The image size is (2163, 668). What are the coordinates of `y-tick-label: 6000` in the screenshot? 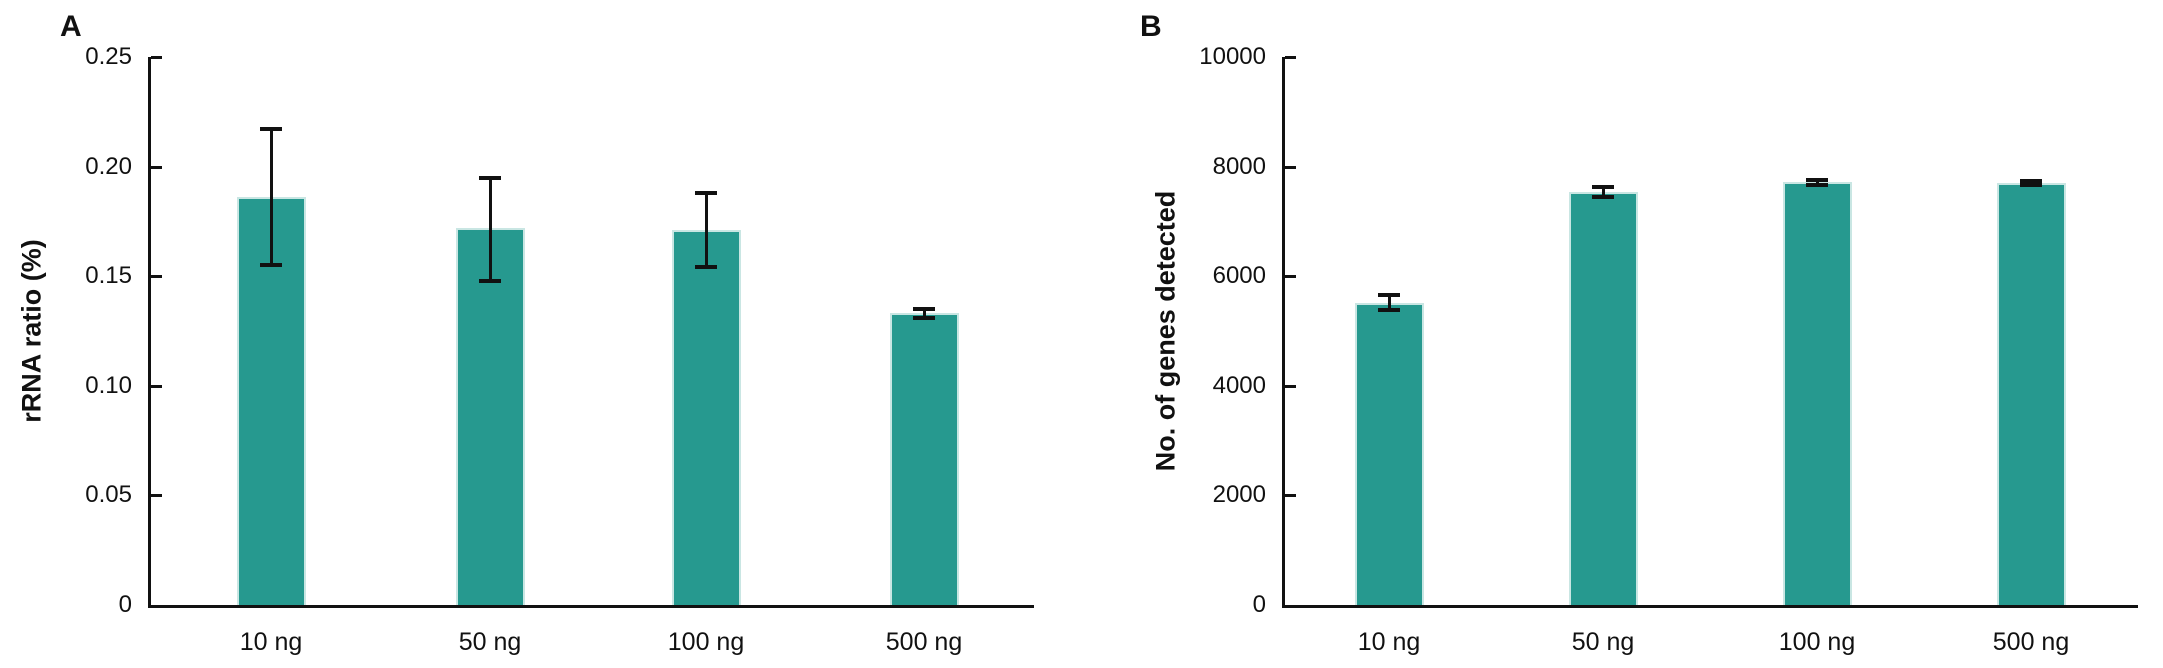 It's located at (1239, 276).